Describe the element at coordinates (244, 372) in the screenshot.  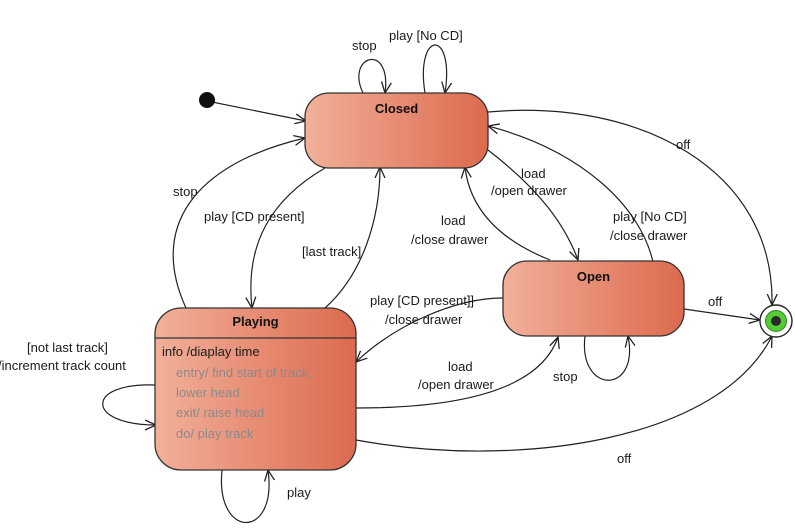
I see `state-playing-activity: entry/ find start of track;` at that location.